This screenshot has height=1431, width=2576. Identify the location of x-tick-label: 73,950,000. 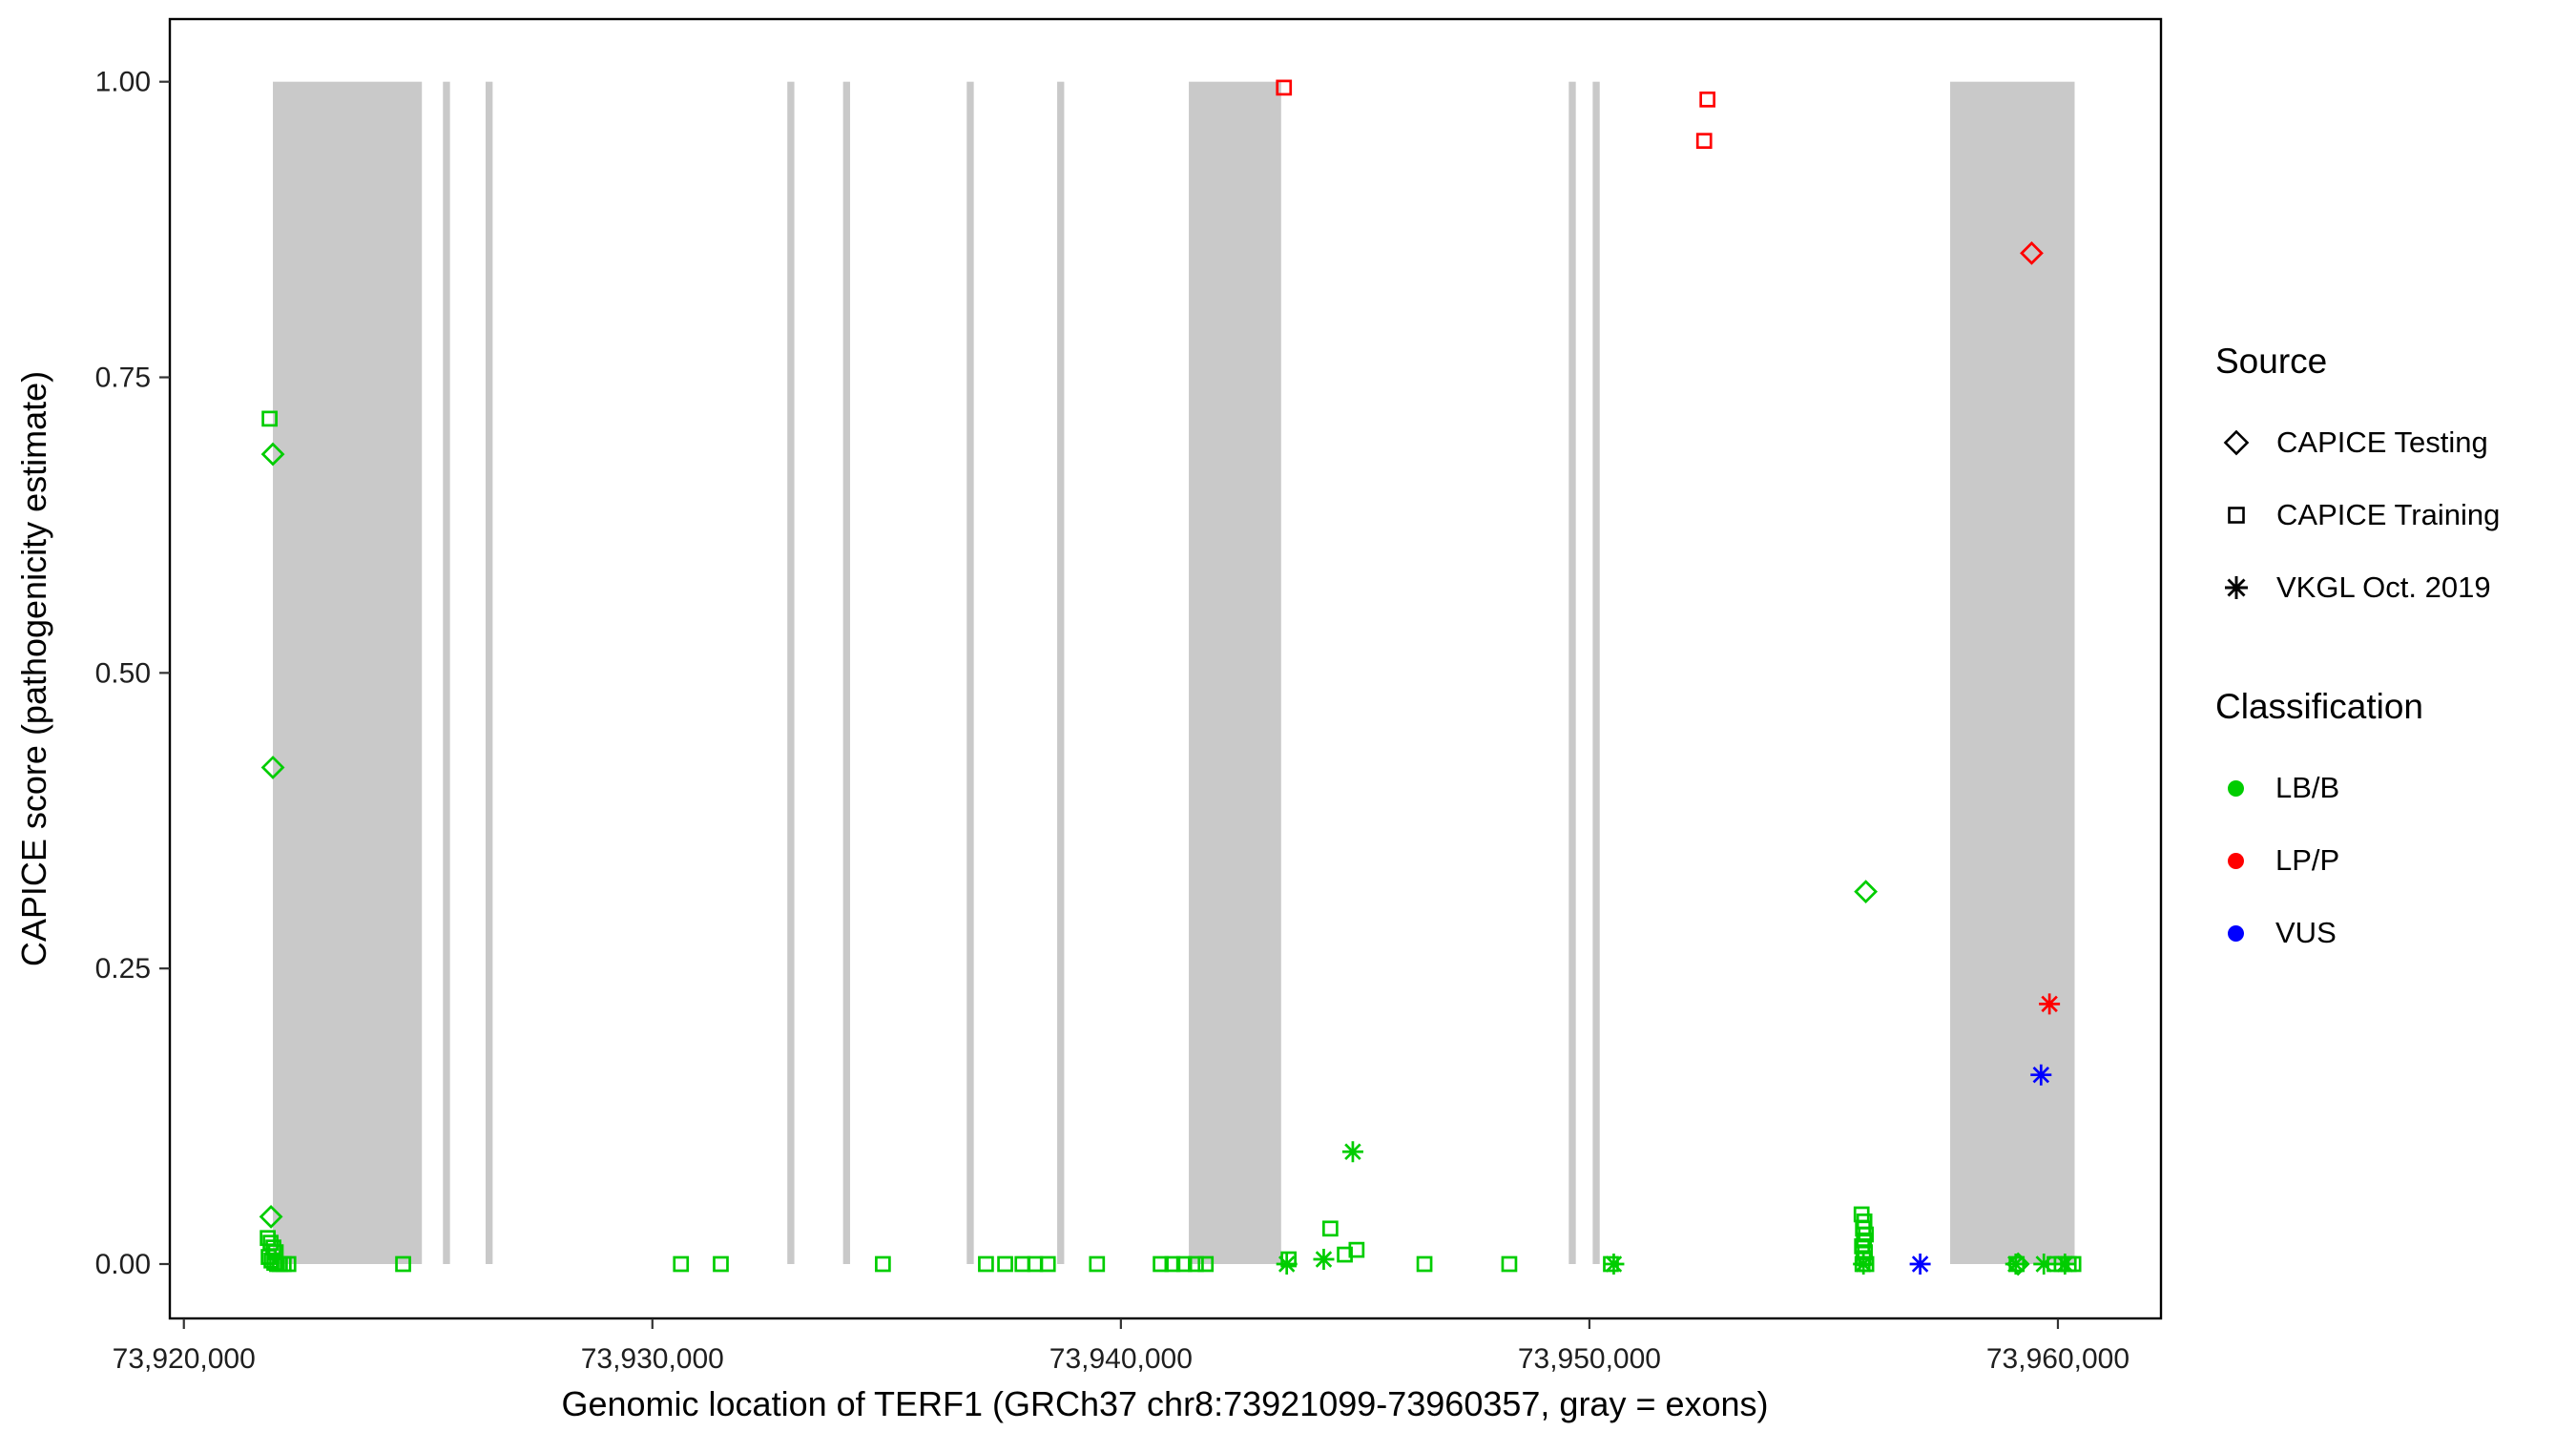
(1589, 1359).